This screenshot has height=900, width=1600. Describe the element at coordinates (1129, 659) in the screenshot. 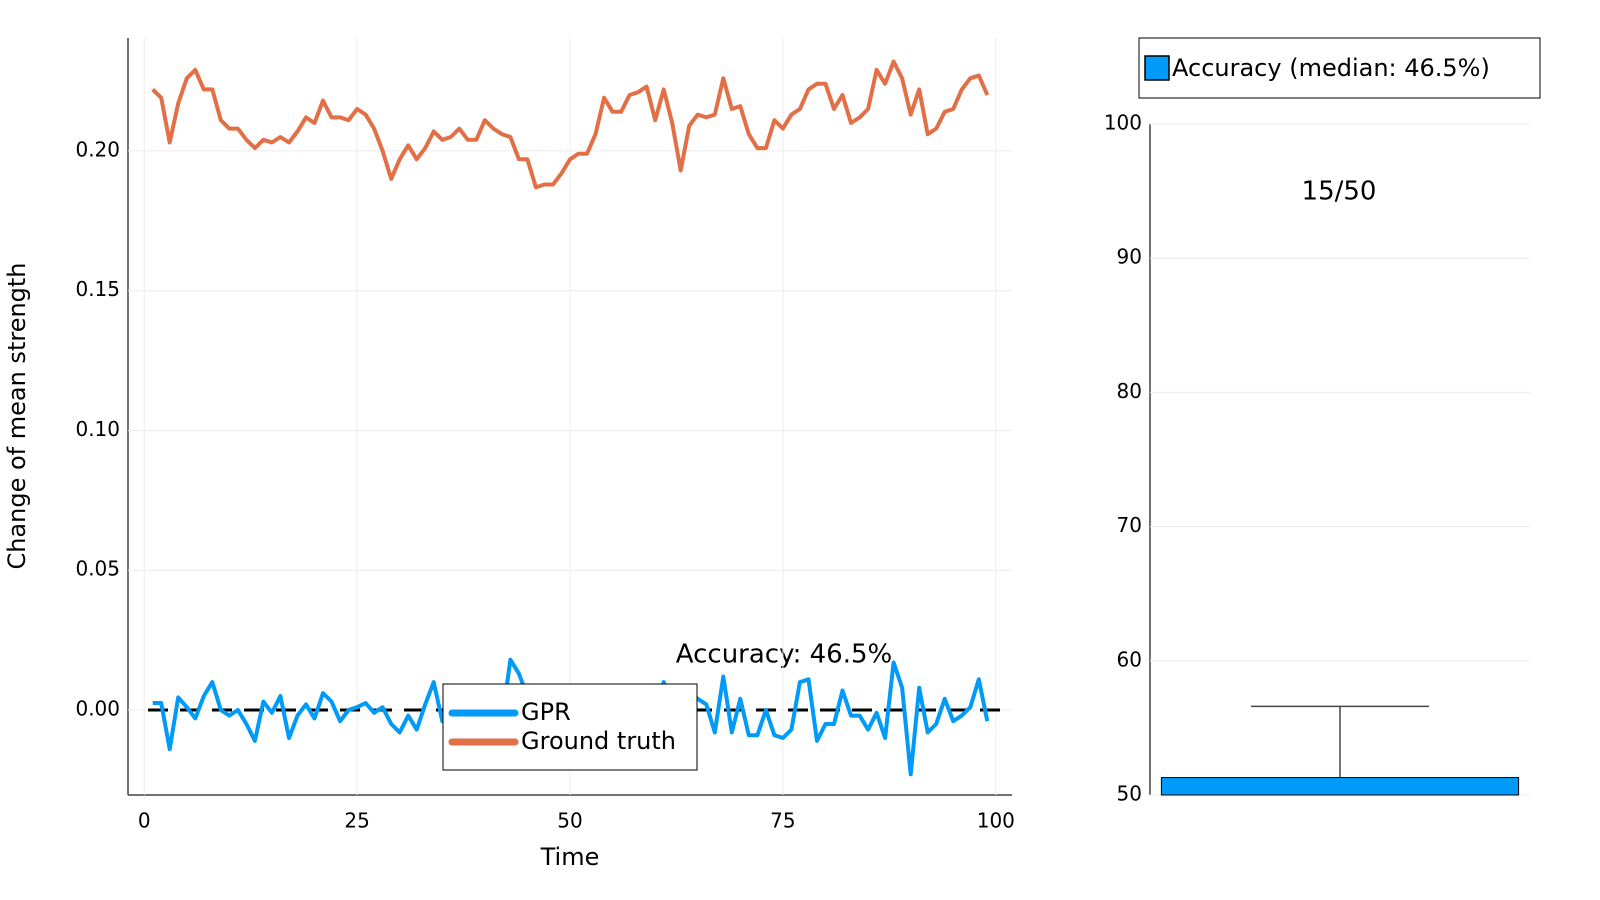

I see `y-tick-label: 60` at that location.